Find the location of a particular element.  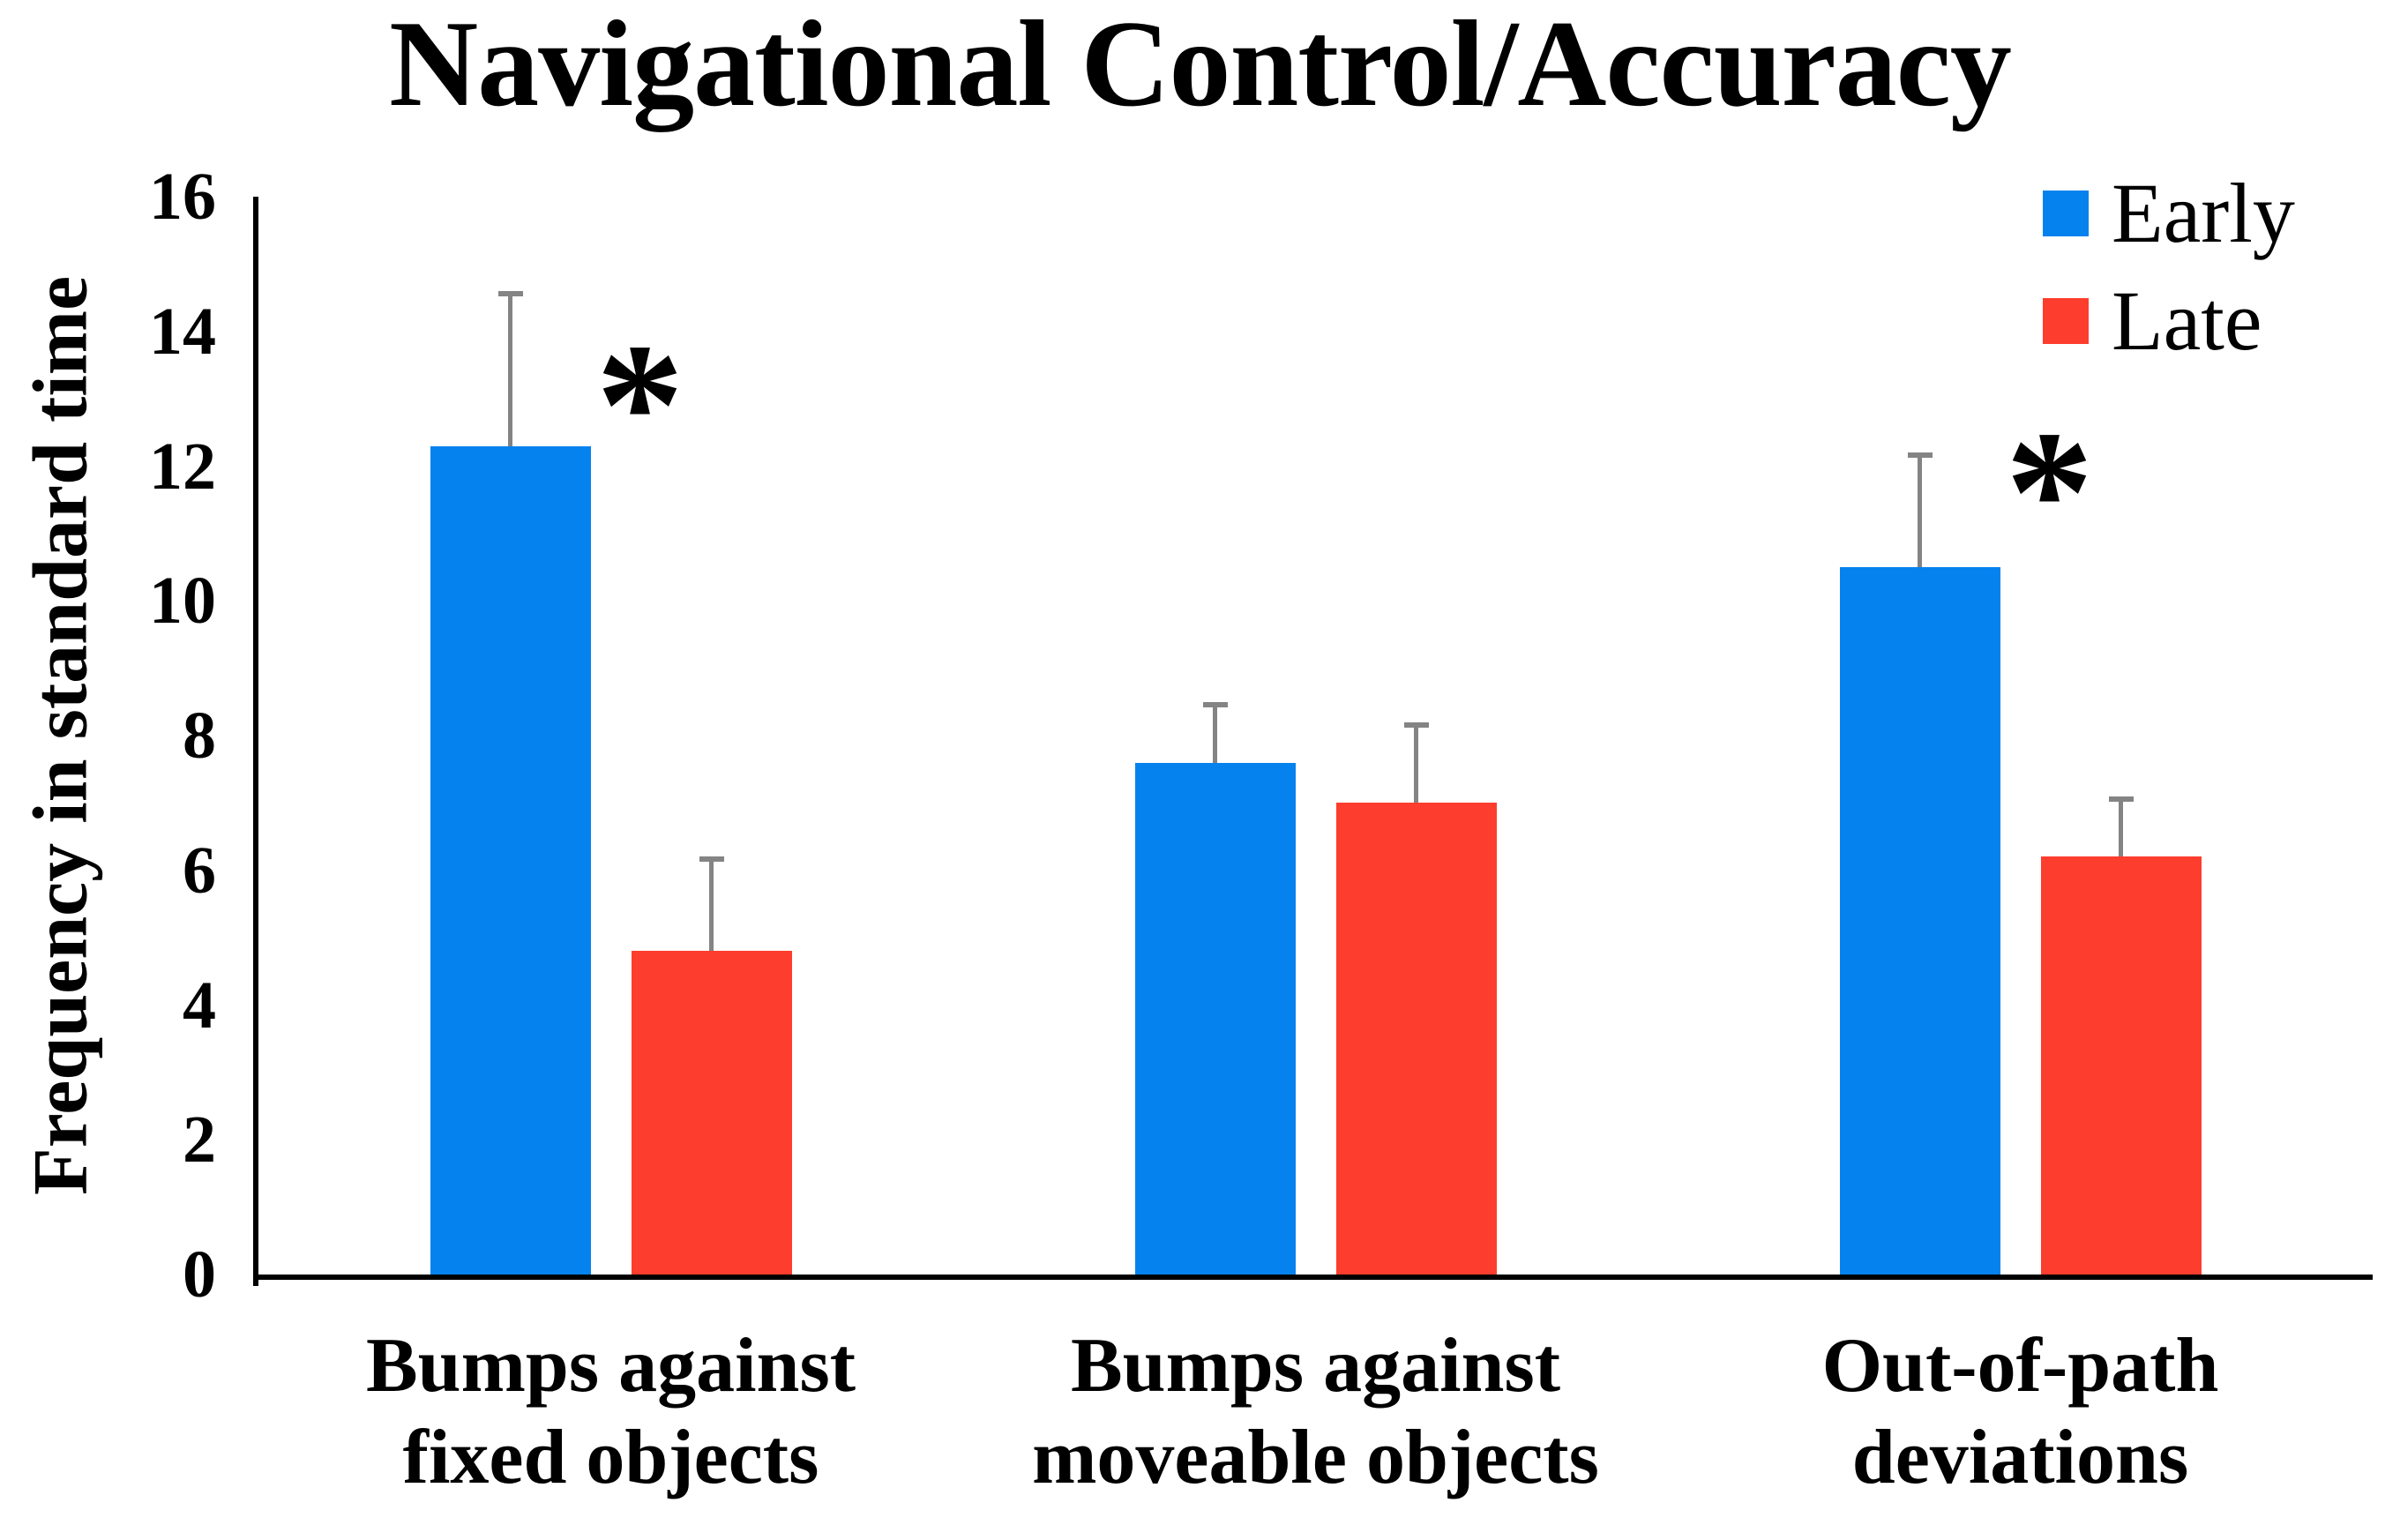

x-category-label: Out-of-path deviations is located at coordinates (2020, 1411).